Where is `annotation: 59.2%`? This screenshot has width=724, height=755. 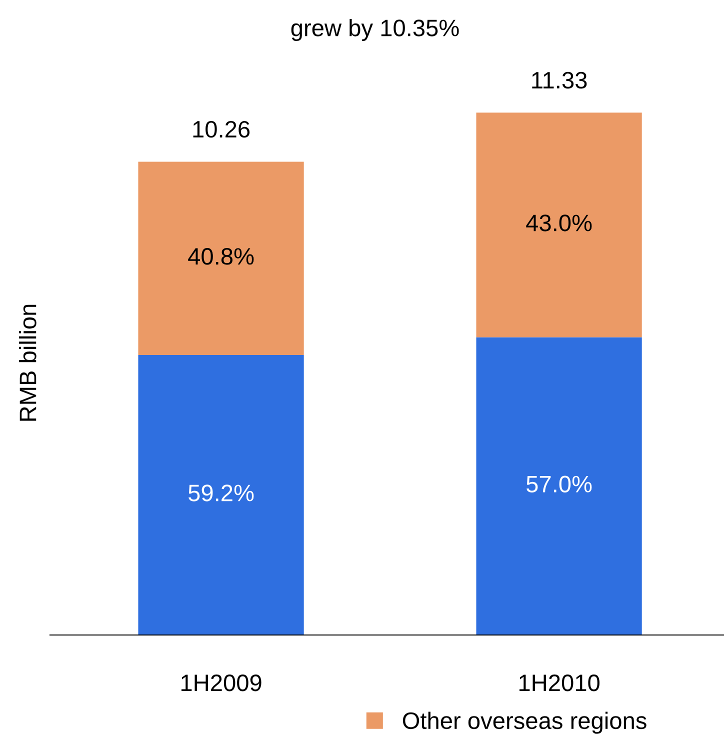 annotation: 59.2% is located at coordinates (221, 493).